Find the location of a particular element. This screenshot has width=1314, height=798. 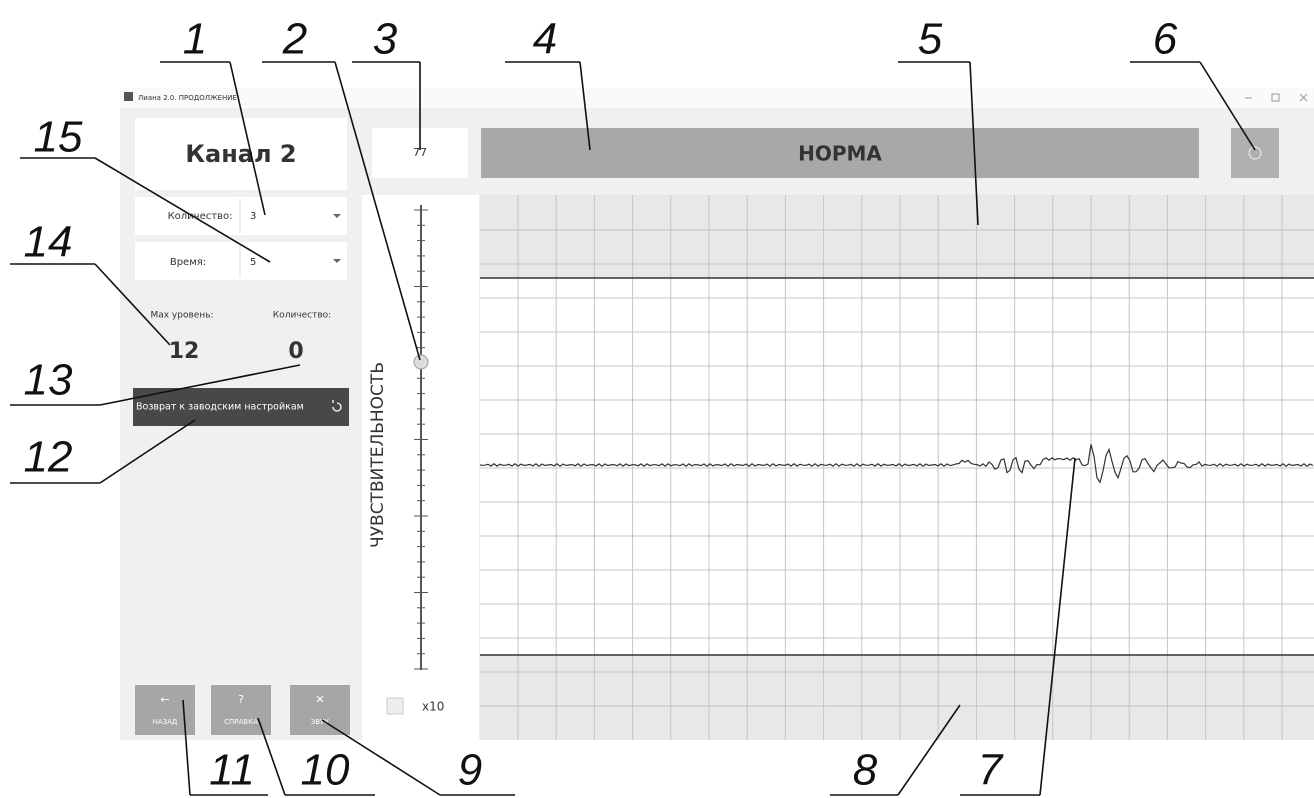

channel-box is located at coordinates (241, 154).